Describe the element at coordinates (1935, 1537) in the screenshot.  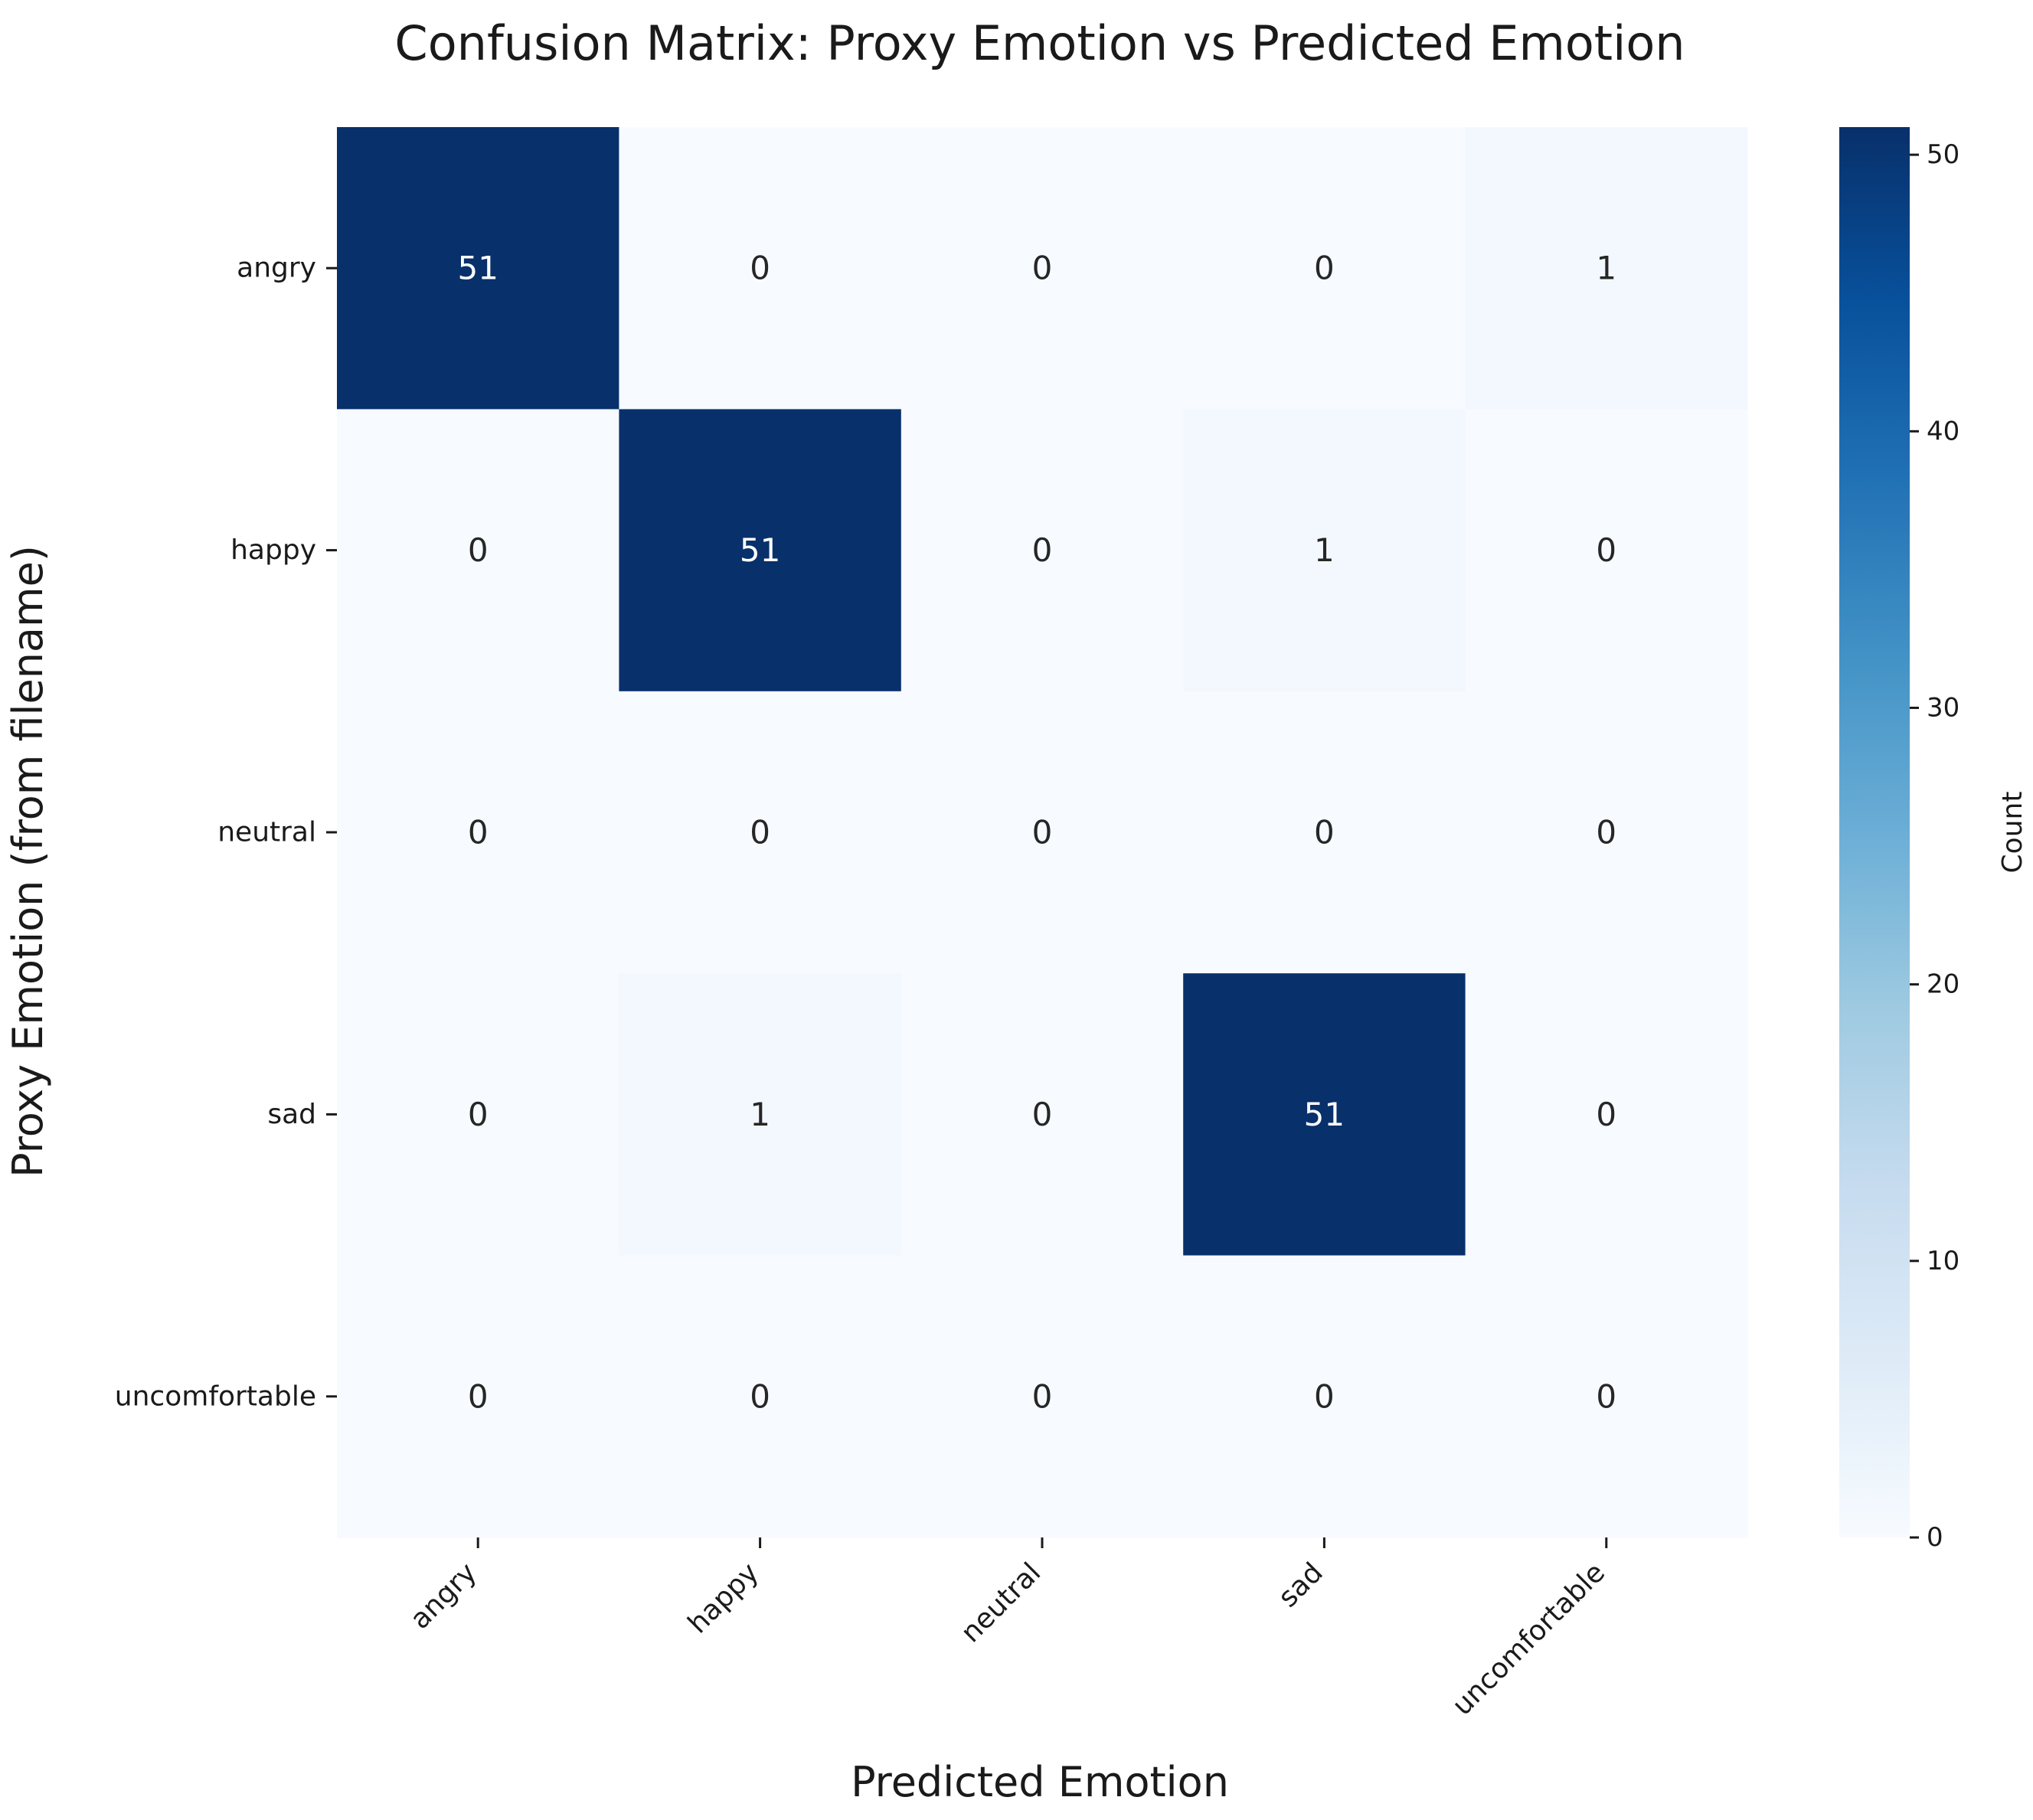
I see `colorbar-tick-label: 0` at that location.